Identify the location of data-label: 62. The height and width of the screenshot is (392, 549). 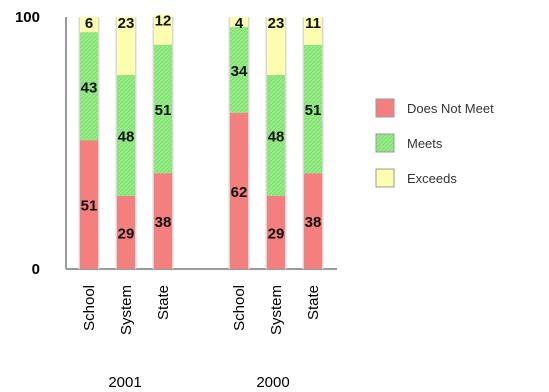
(239, 192).